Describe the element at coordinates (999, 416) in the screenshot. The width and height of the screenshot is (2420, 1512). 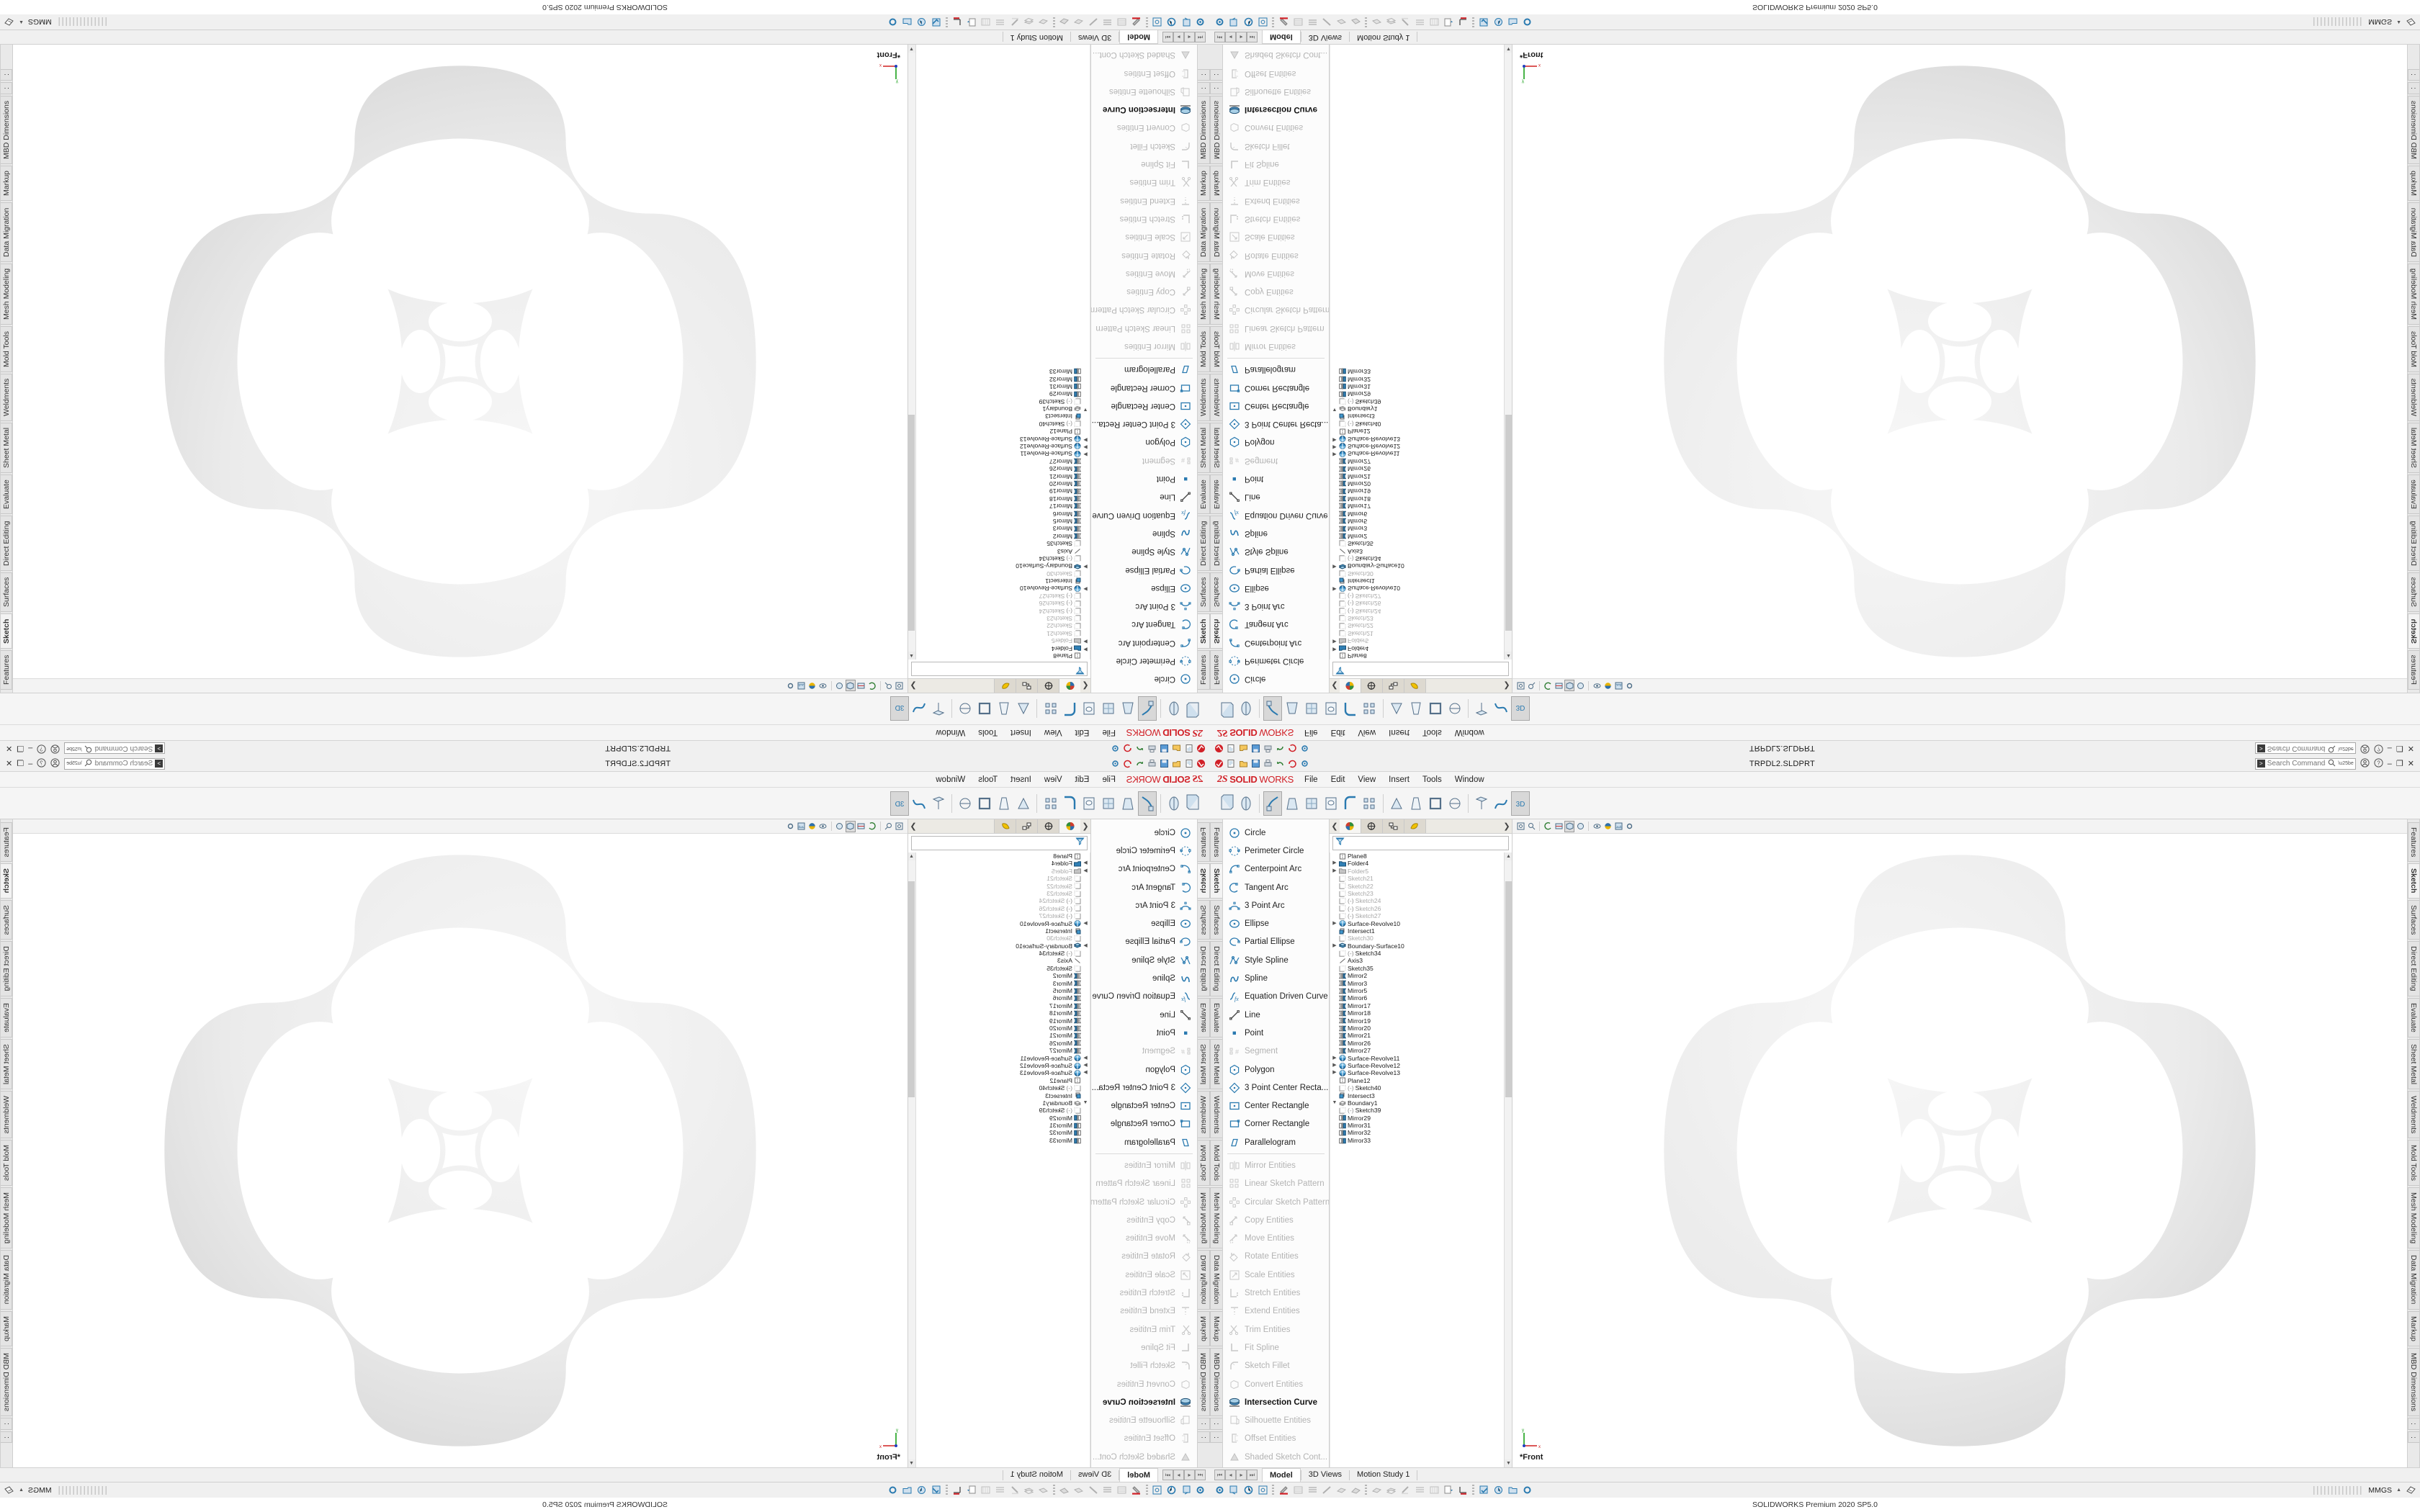
I see `tree-node-intersect3: Intersect3` at that location.